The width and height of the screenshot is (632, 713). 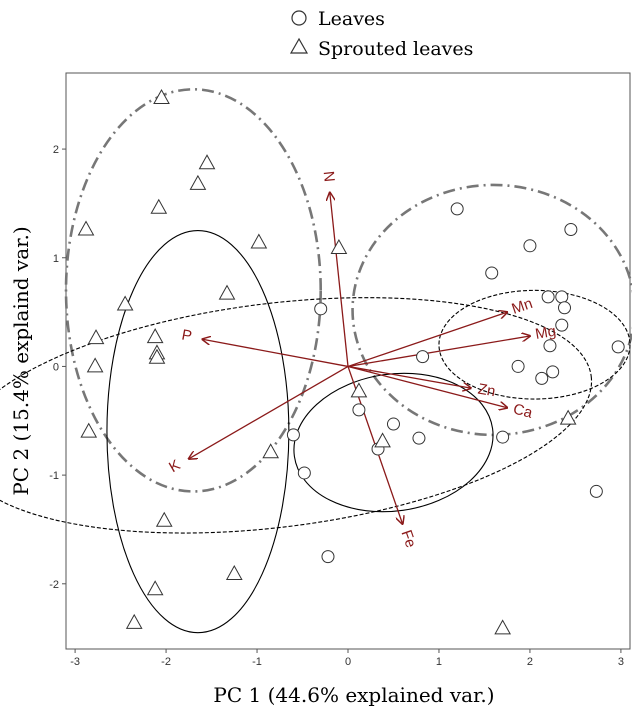 What do you see at coordinates (530, 662) in the screenshot?
I see `x-tick-label-2: 2` at bounding box center [530, 662].